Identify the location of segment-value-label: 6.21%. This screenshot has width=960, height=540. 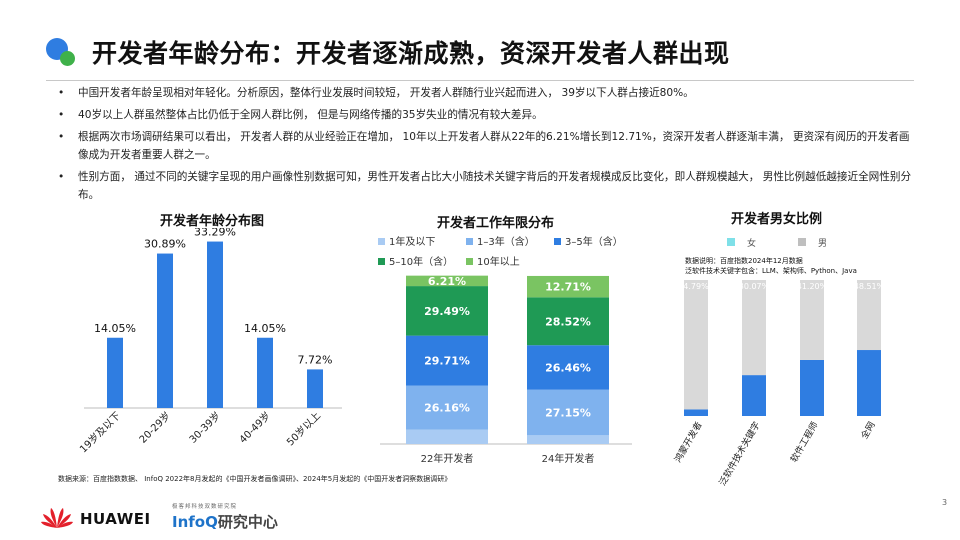
(447, 281).